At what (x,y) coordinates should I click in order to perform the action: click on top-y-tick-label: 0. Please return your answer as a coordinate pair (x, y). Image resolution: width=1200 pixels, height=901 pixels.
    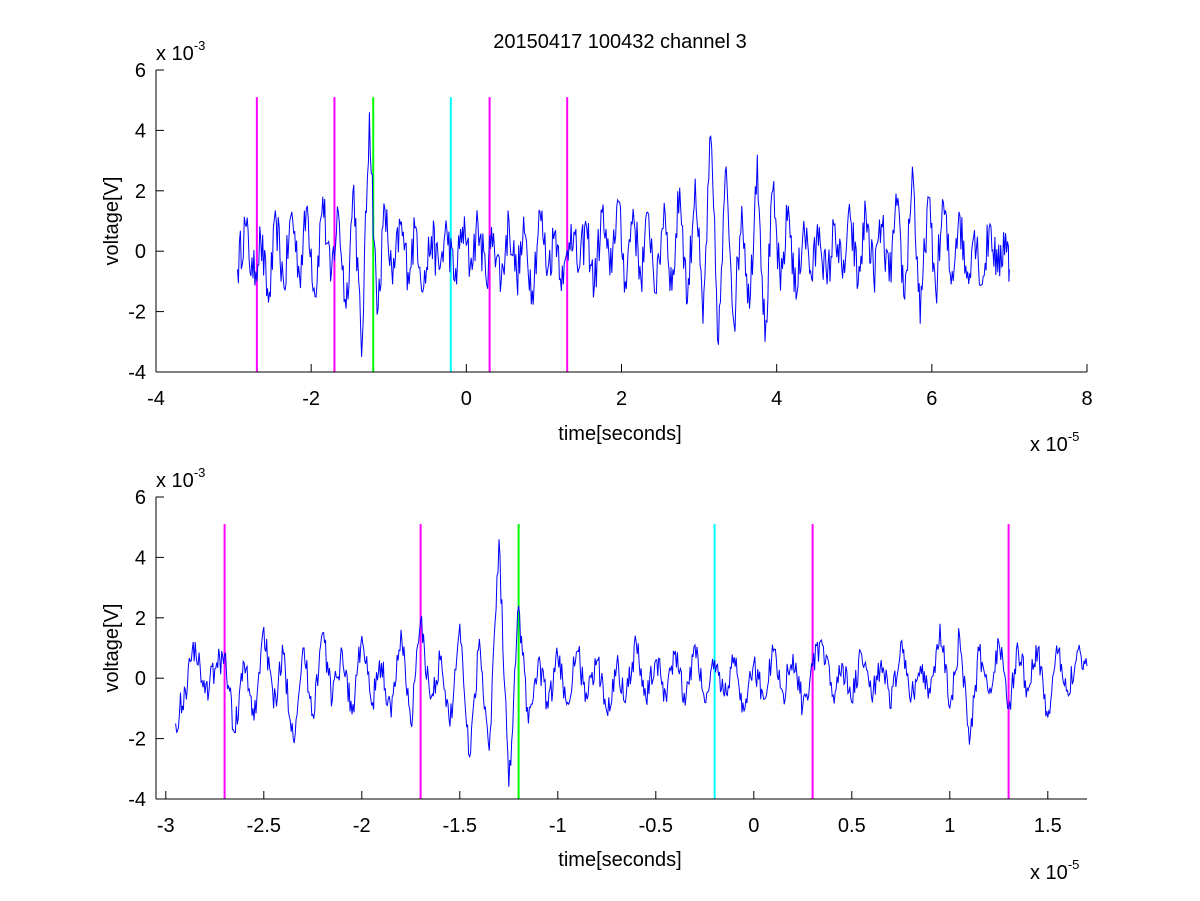
    Looking at the image, I should click on (140, 252).